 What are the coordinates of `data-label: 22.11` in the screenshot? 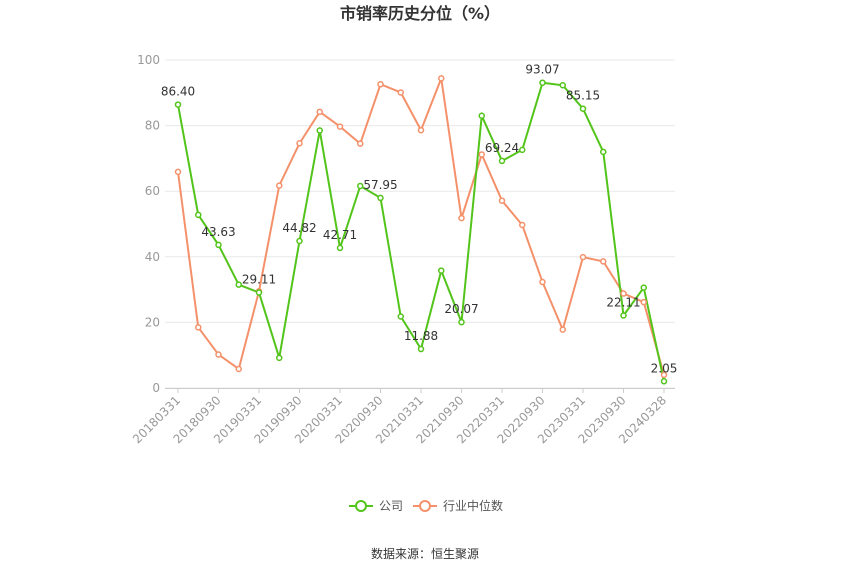 It's located at (623, 302).